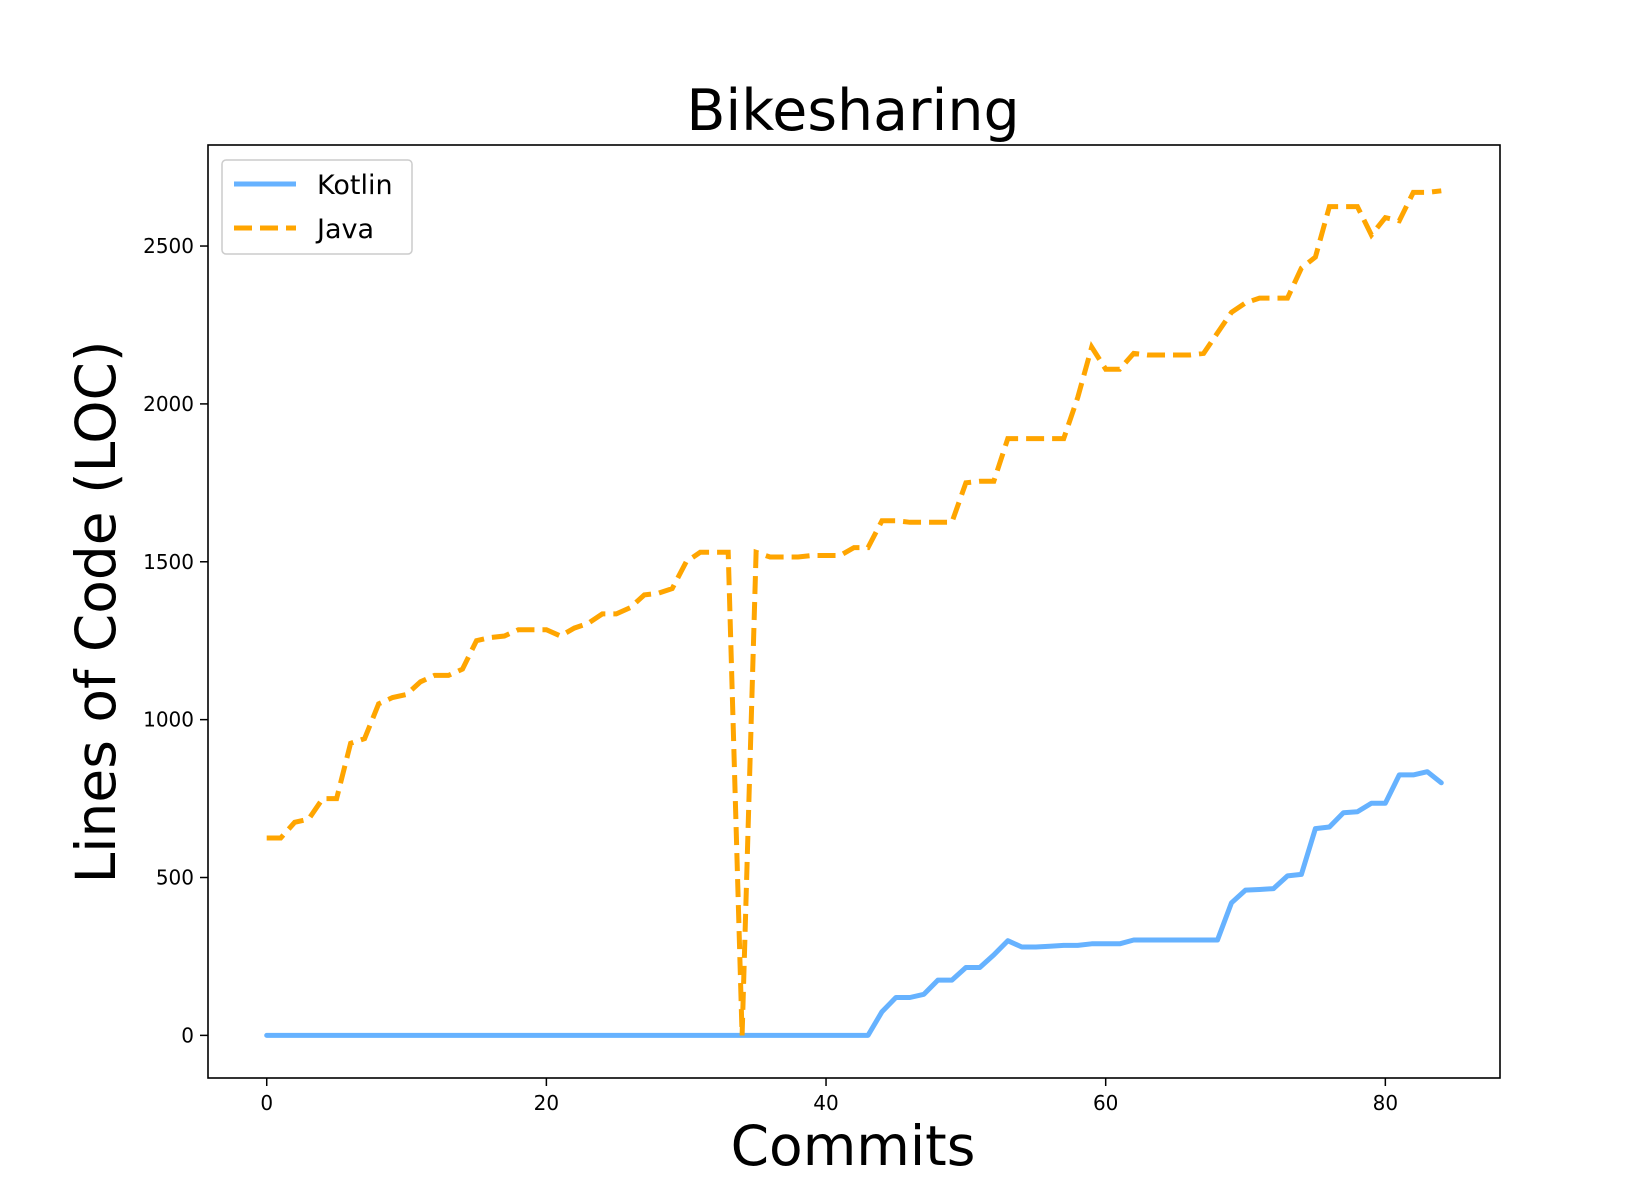  Describe the element at coordinates (825, 1103) in the screenshot. I see `x-tick-label: 40` at that location.